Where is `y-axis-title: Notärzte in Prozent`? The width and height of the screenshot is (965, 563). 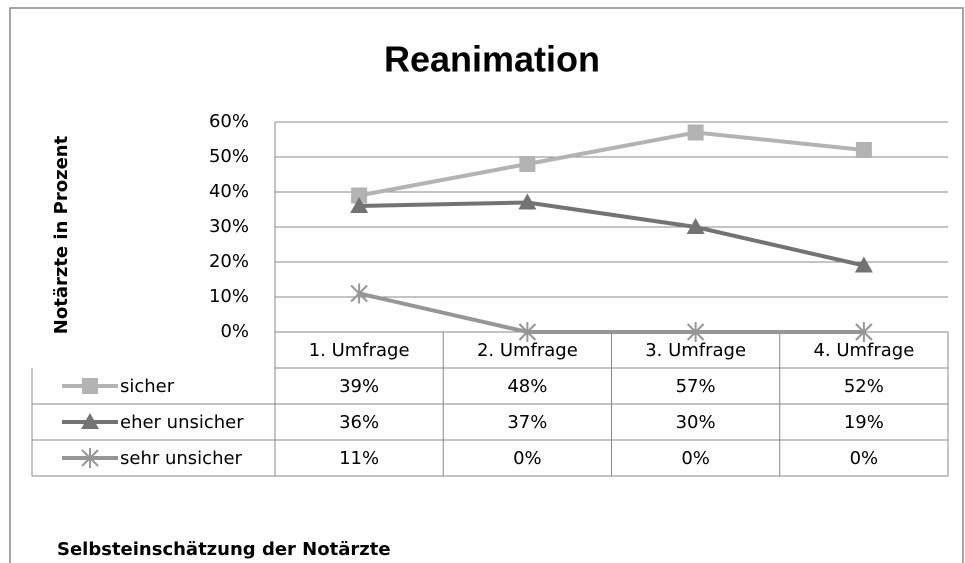 y-axis-title: Notärzte in Prozent is located at coordinates (61, 234).